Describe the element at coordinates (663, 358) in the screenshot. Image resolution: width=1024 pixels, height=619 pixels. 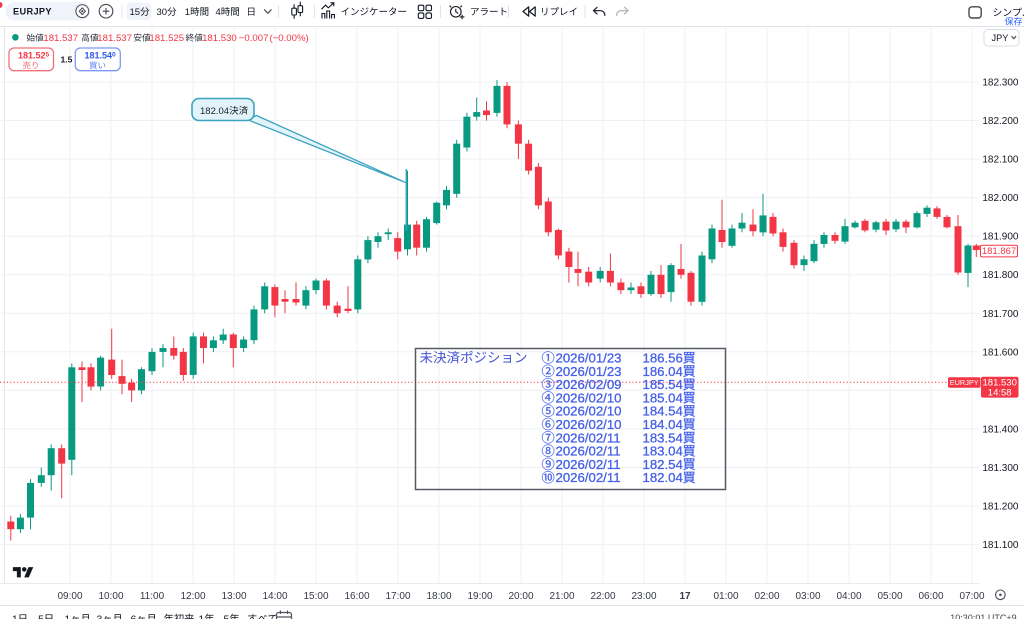
I see `svg-text: 186.56` at that location.